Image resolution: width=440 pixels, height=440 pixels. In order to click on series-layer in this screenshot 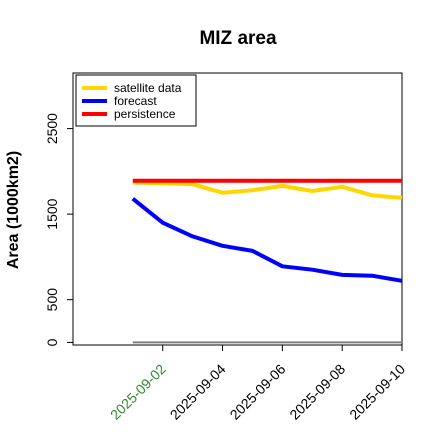, I will do `click(267, 230)`.